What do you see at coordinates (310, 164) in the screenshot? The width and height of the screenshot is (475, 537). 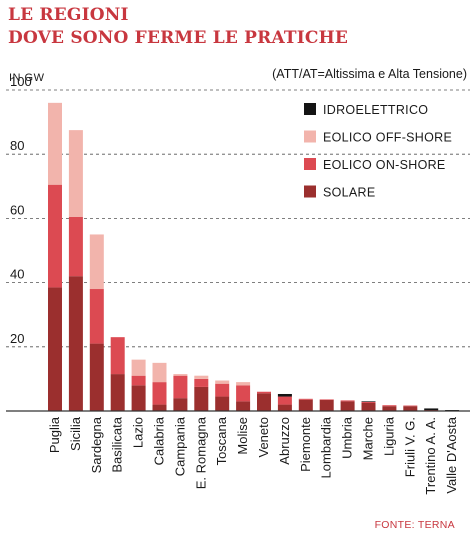 I see `legend-swatch-eolico_onshore` at bounding box center [310, 164].